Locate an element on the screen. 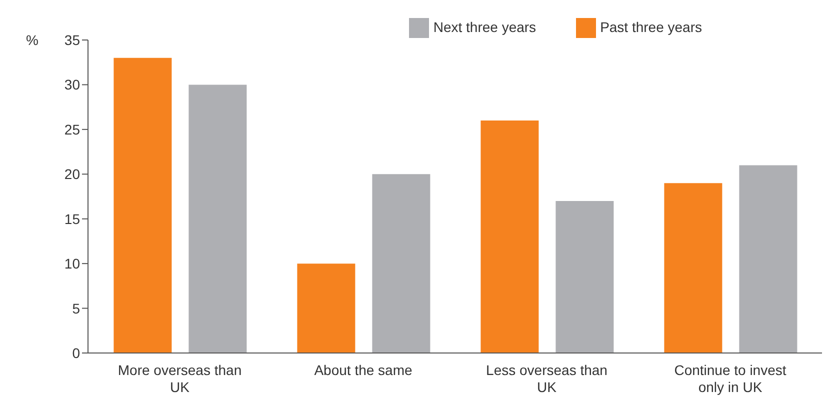 Image resolution: width=840 pixels, height=419 pixels. legend-label: Past three years is located at coordinates (651, 26).